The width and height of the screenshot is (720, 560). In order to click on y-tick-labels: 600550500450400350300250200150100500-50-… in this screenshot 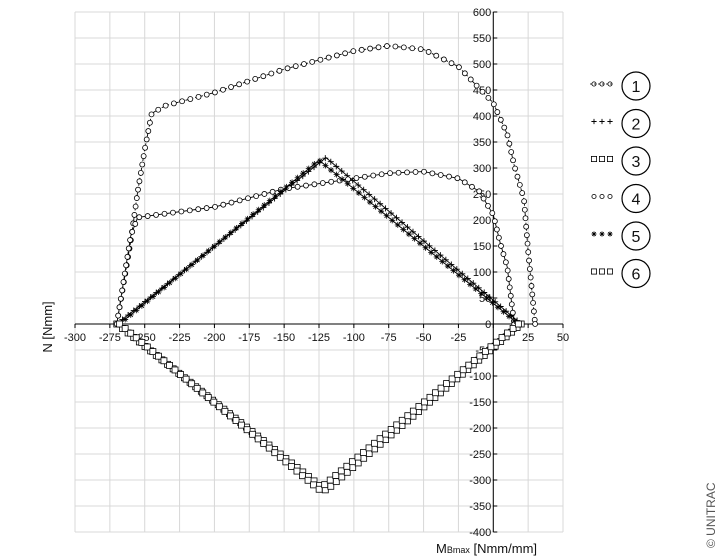, I will do `click(480, 273)`.